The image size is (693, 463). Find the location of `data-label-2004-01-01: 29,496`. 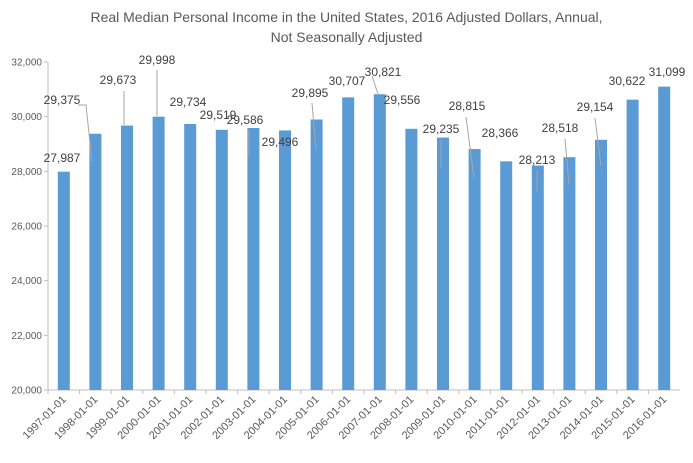

data-label-2004-01-01: 29,496 is located at coordinates (280, 142).